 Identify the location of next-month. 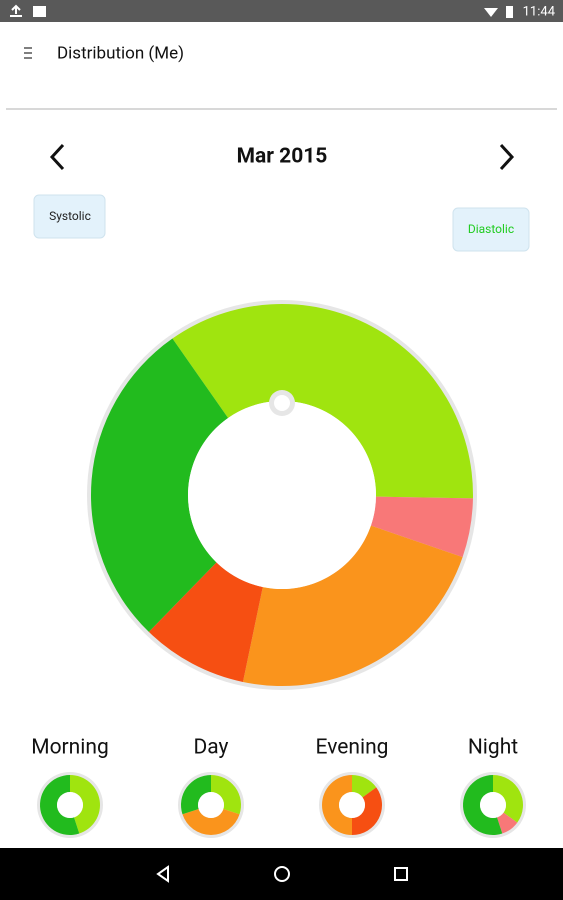
(507, 157).